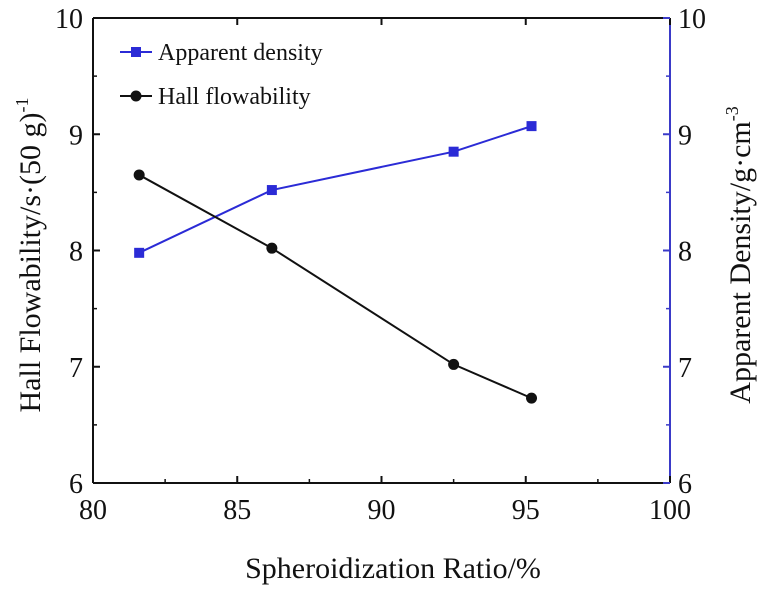 The image size is (766, 590). What do you see at coordinates (526, 510) in the screenshot?
I see `x-tick-label: 95` at bounding box center [526, 510].